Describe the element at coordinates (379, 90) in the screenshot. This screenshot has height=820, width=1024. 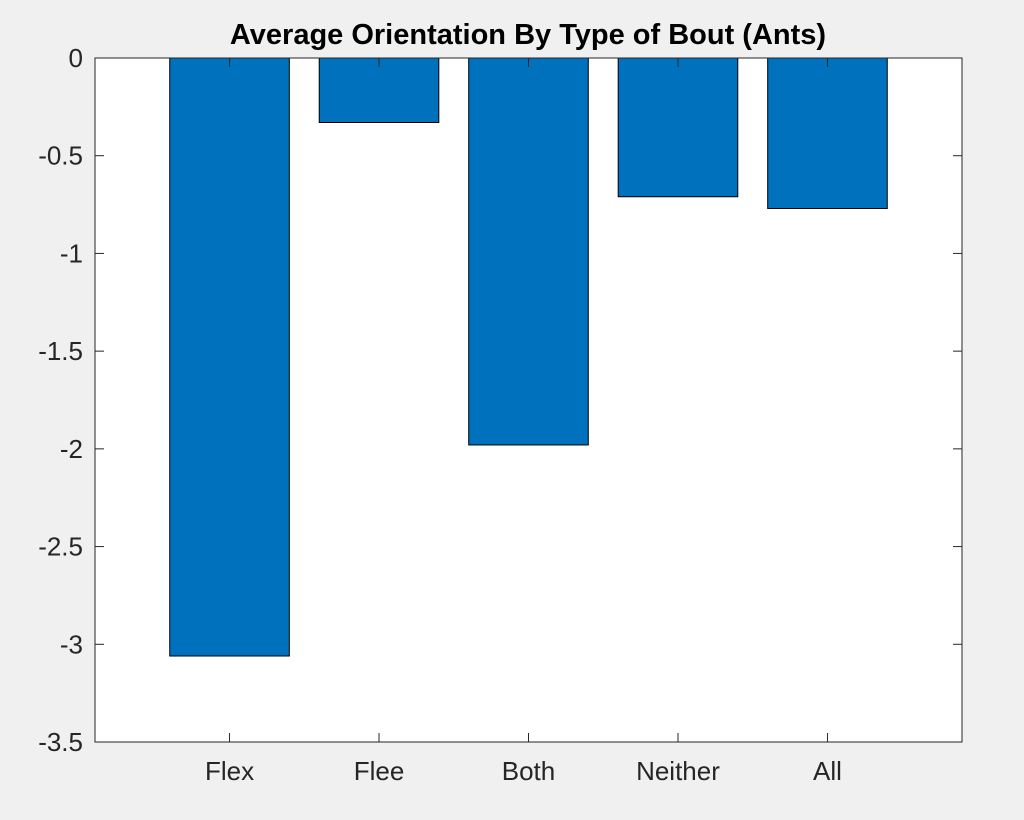
I see `bar-flee` at that location.